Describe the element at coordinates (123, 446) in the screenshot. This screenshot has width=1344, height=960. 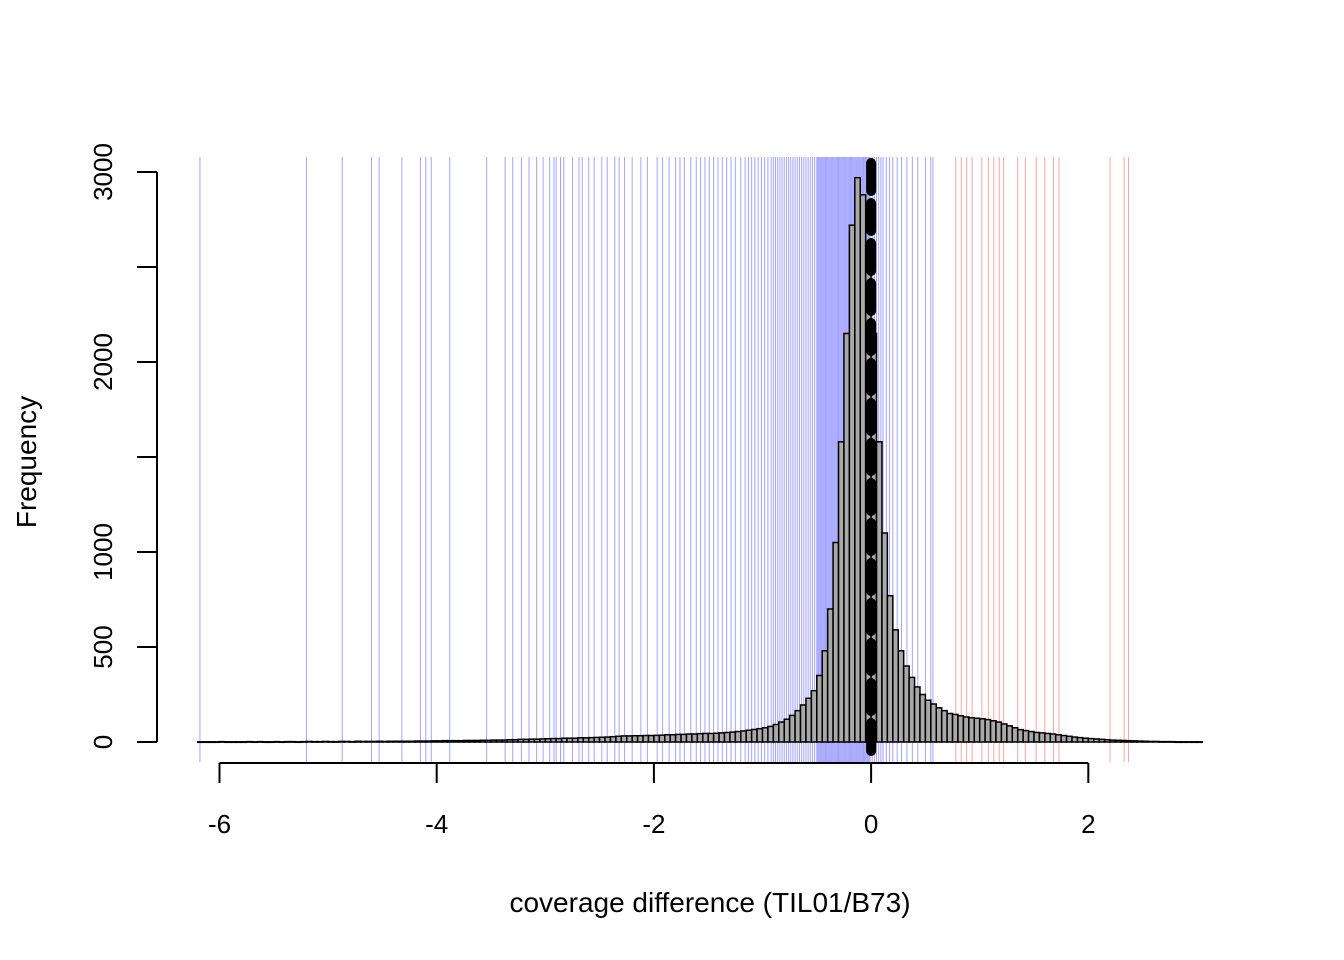
I see `y-axis: 0 500 1000 2000 3000` at that location.